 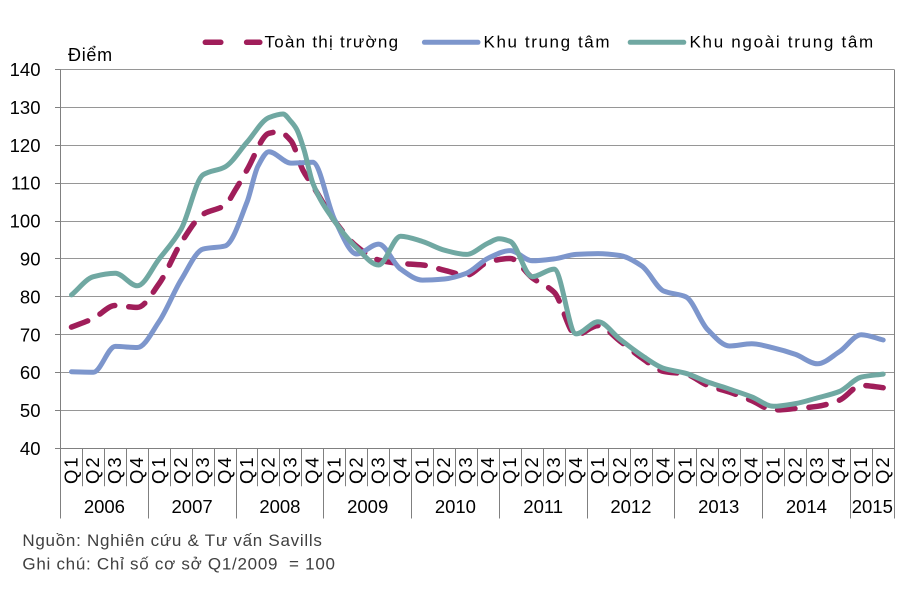 What do you see at coordinates (782, 42) in the screenshot?
I see `svg-text: Khu ngoài trung tâm` at bounding box center [782, 42].